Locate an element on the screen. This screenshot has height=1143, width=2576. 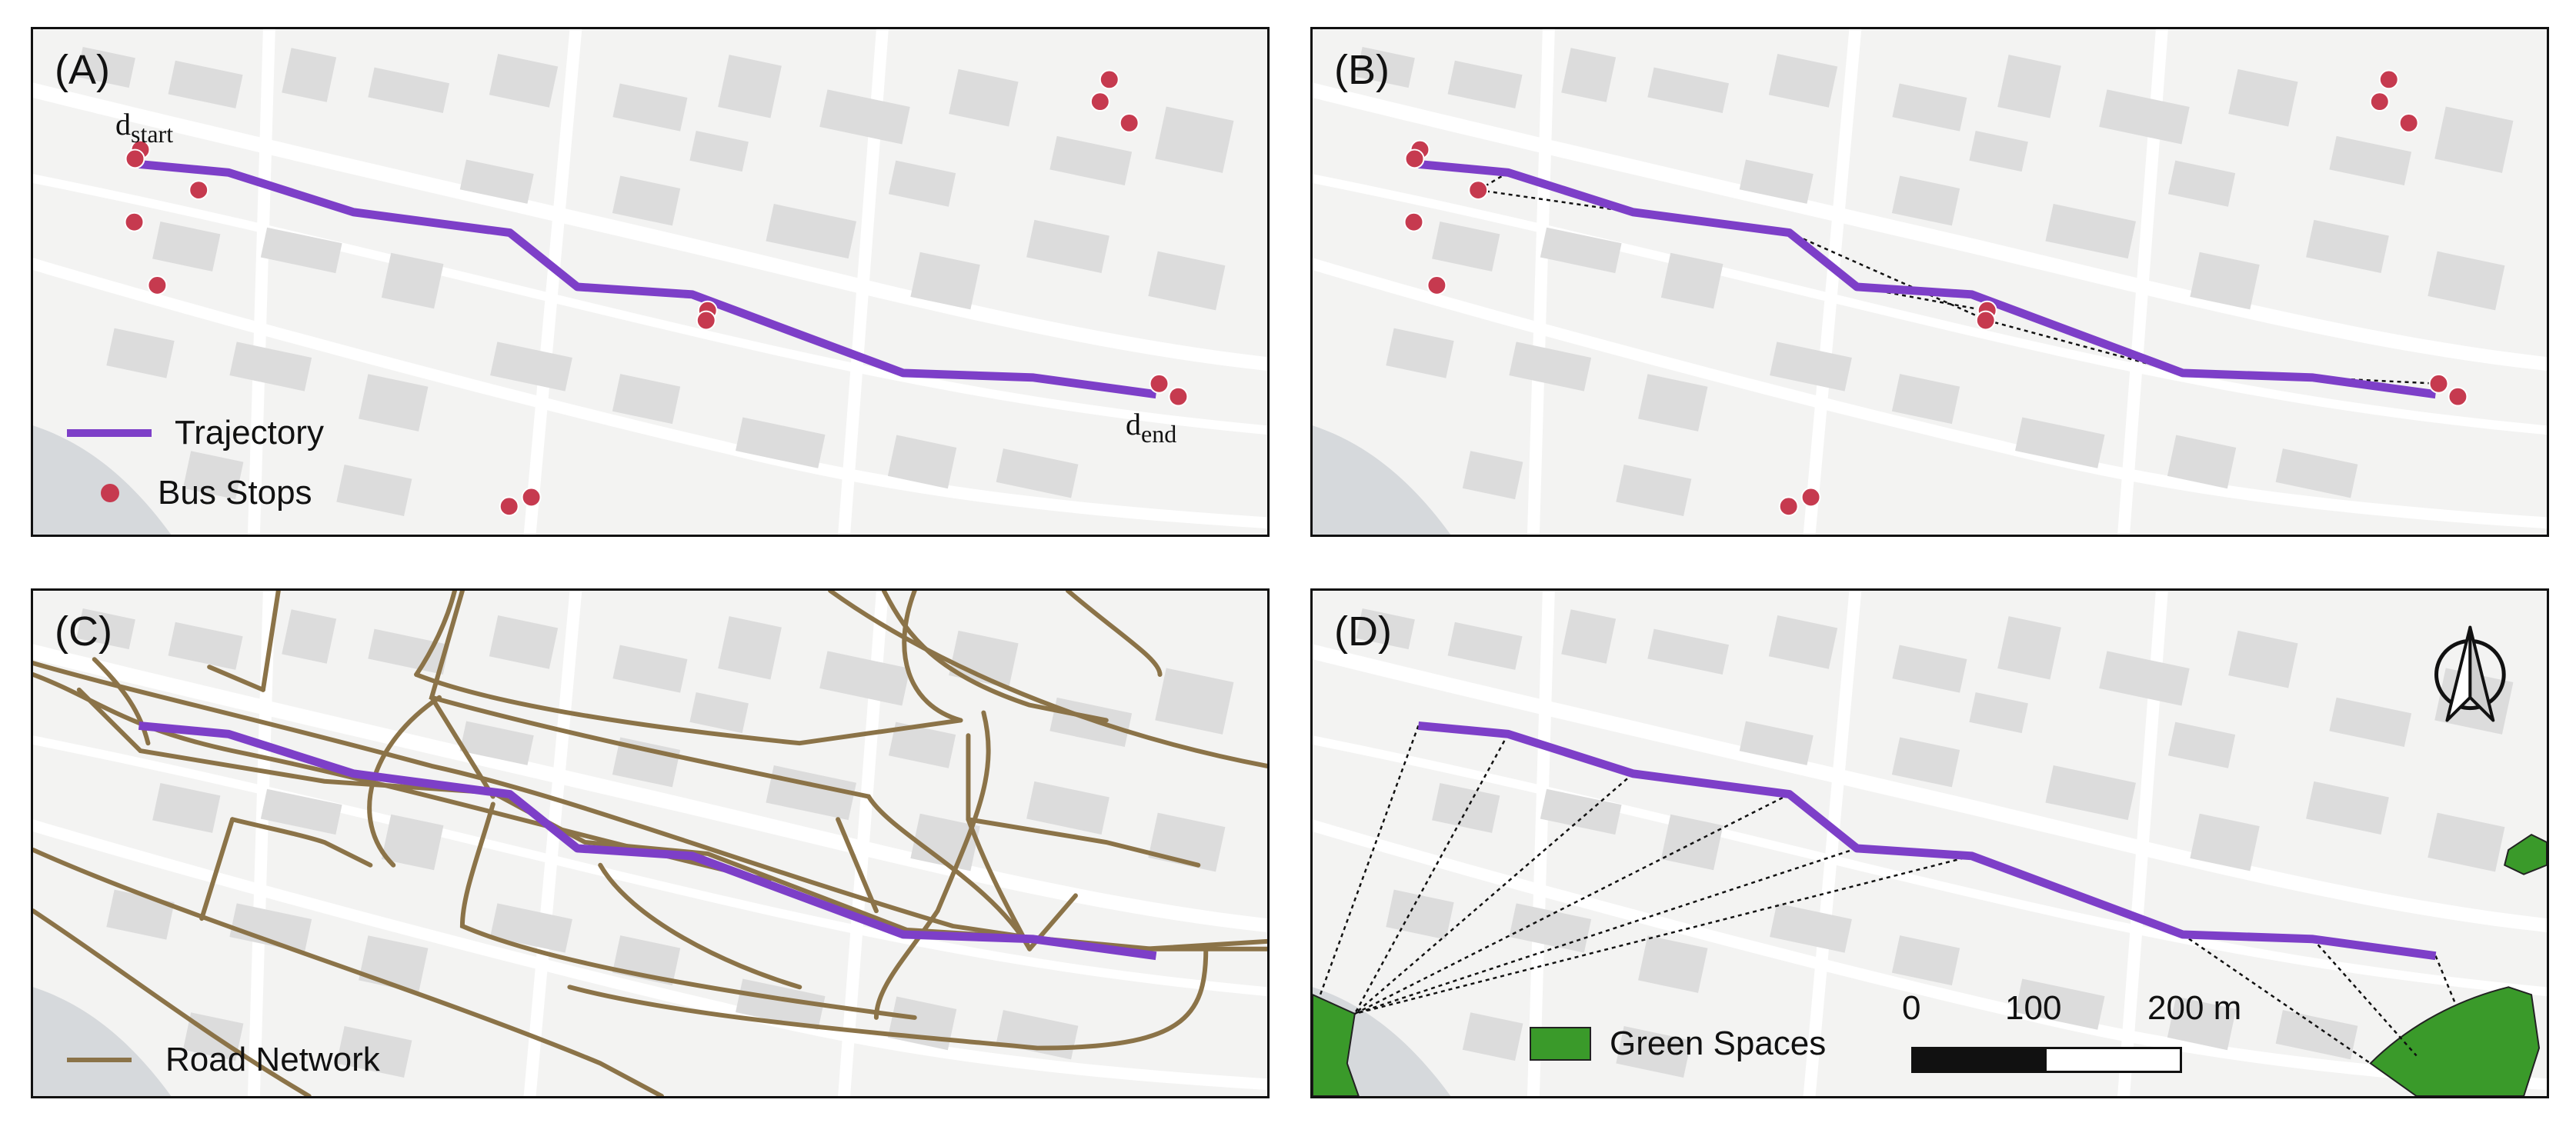
start-label: dstart is located at coordinates (144, 127).